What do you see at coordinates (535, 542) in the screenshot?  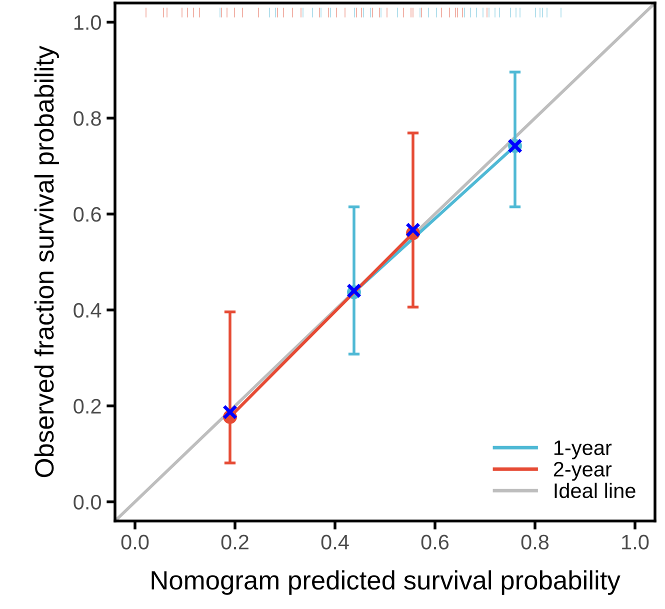 I see `x-tick-label: 0.8` at bounding box center [535, 542].